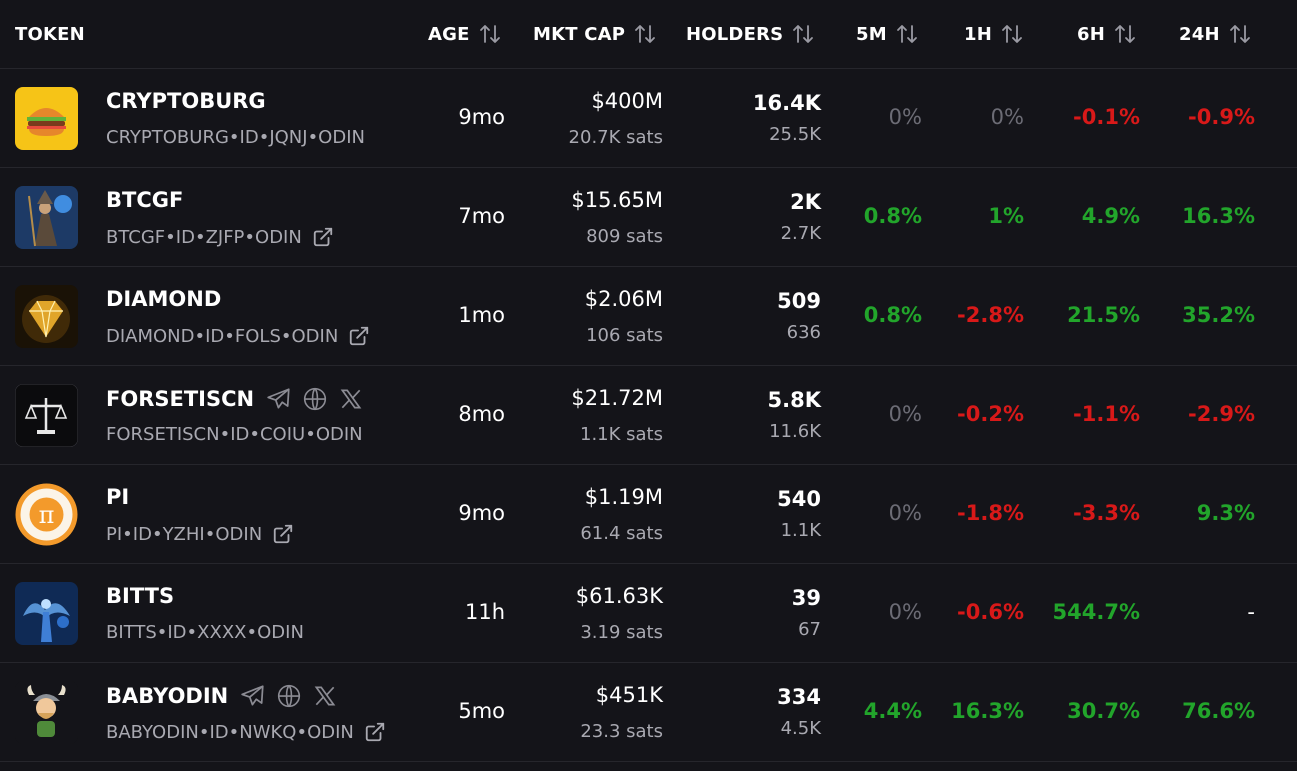  I want to click on change-6h: 544.7%, so click(1096, 612).